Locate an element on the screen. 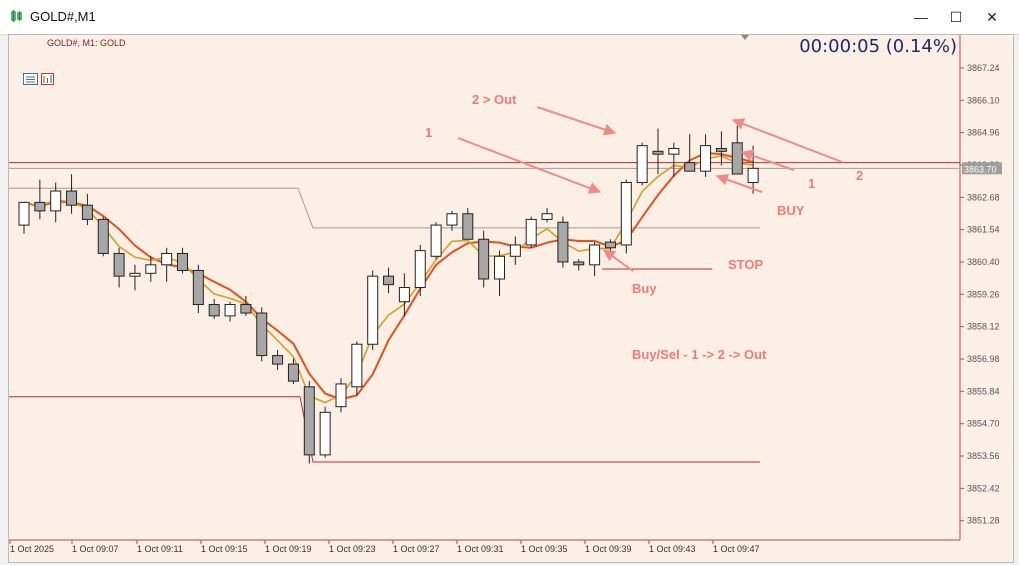  window-titlebar: GOLD#,M1 — ☐ ✕ is located at coordinates (509, 17).